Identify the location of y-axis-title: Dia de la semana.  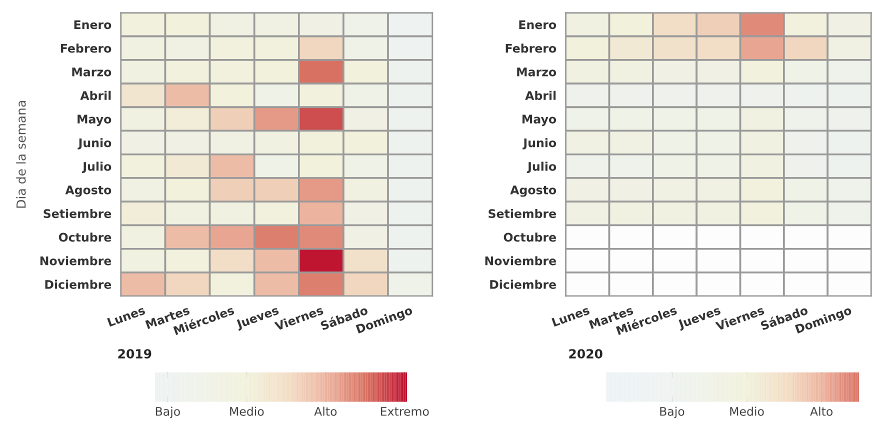
(21, 154).